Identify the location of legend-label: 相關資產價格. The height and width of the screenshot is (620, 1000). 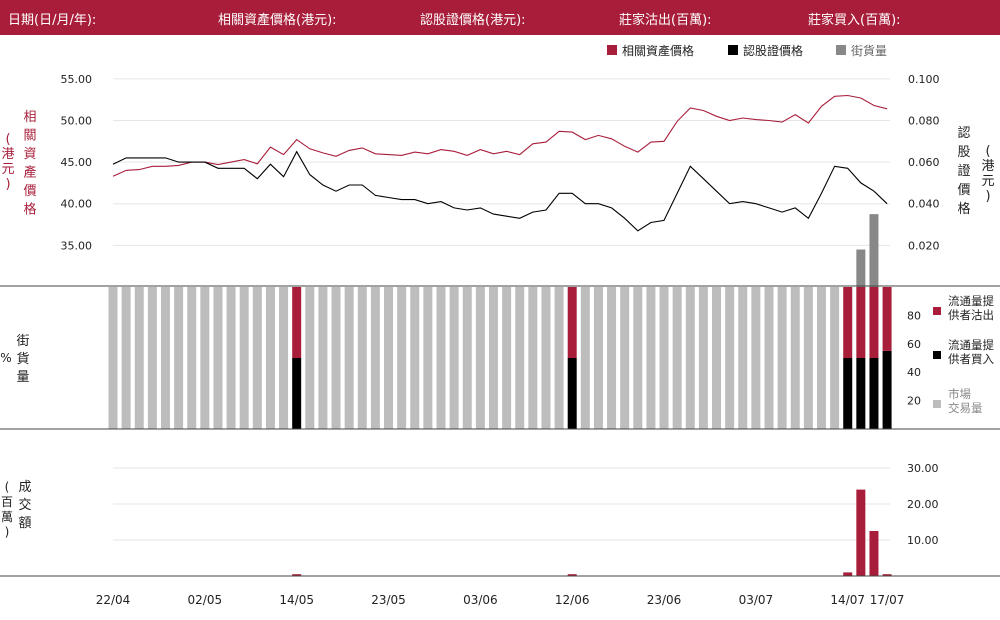
(658, 50).